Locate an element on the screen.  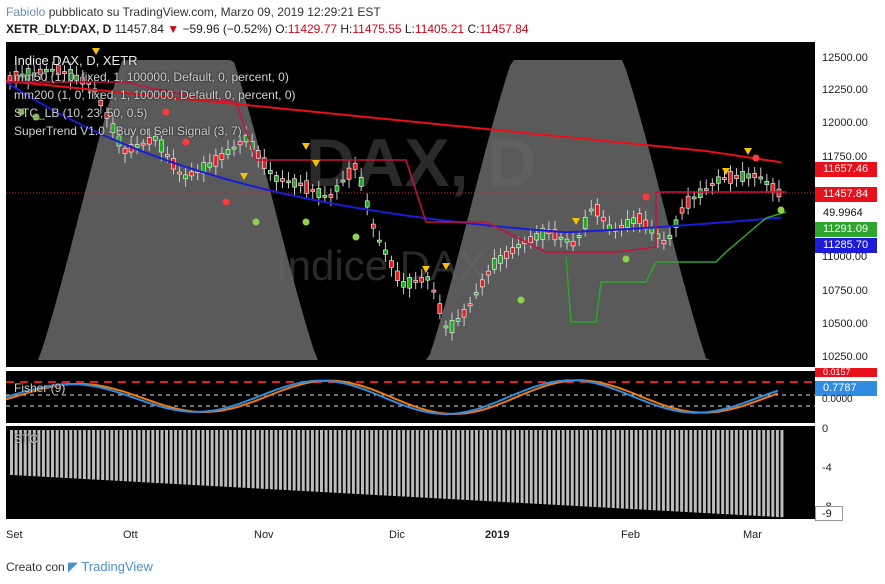
close-value: 11457.84 is located at coordinates (504, 29).